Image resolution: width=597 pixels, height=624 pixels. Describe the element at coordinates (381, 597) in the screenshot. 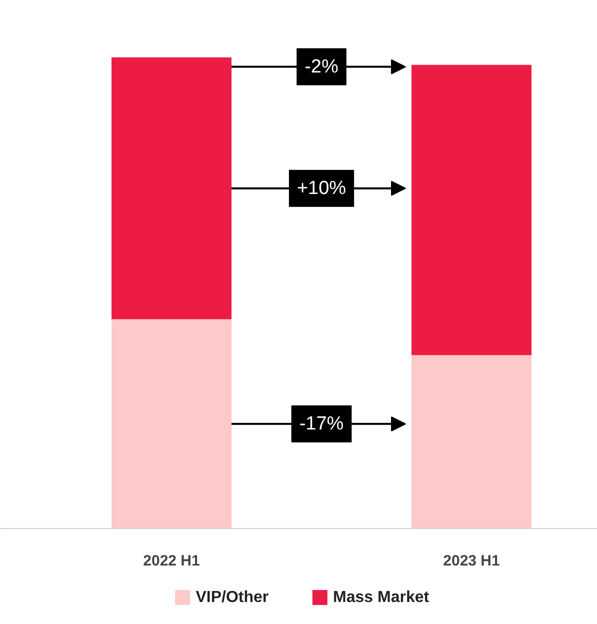

I see `legend-label: Mass Market` at that location.